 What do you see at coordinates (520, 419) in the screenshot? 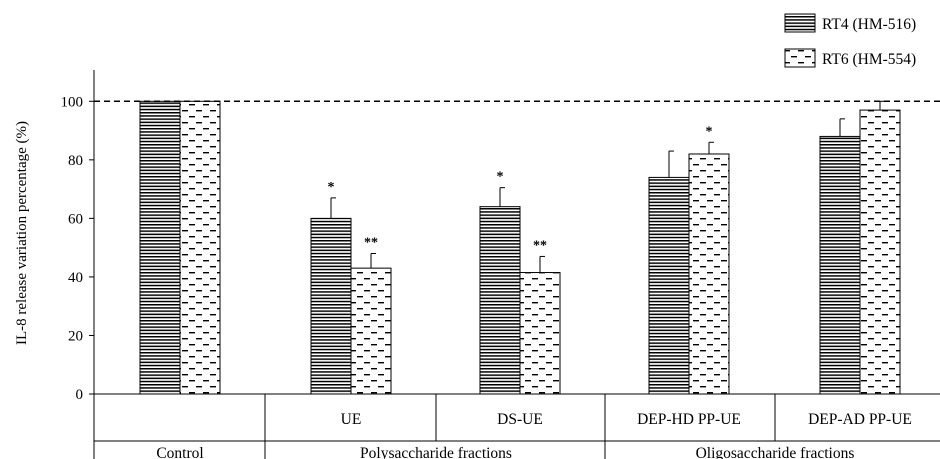
I see `category-label-ds-ue: DS-UE` at bounding box center [520, 419].